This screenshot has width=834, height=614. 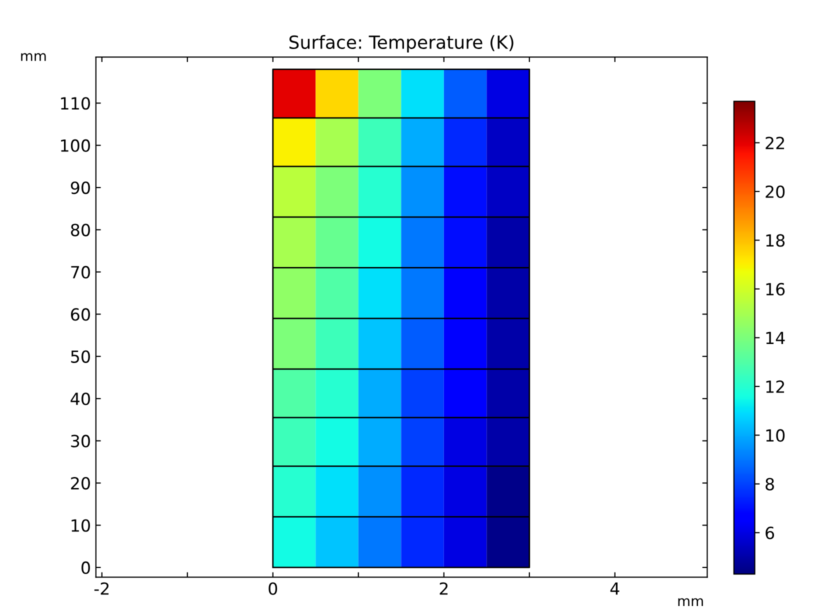 What do you see at coordinates (75, 145) in the screenshot?
I see `y-tick-label: 100` at bounding box center [75, 145].